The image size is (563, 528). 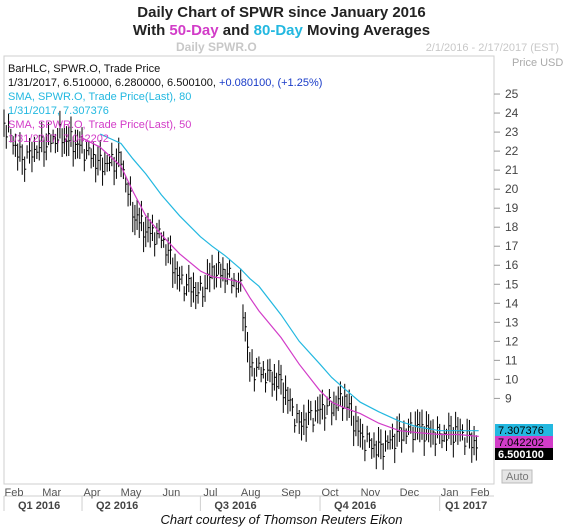 I want to click on last-value-text: 7.307376, so click(x=521, y=431).